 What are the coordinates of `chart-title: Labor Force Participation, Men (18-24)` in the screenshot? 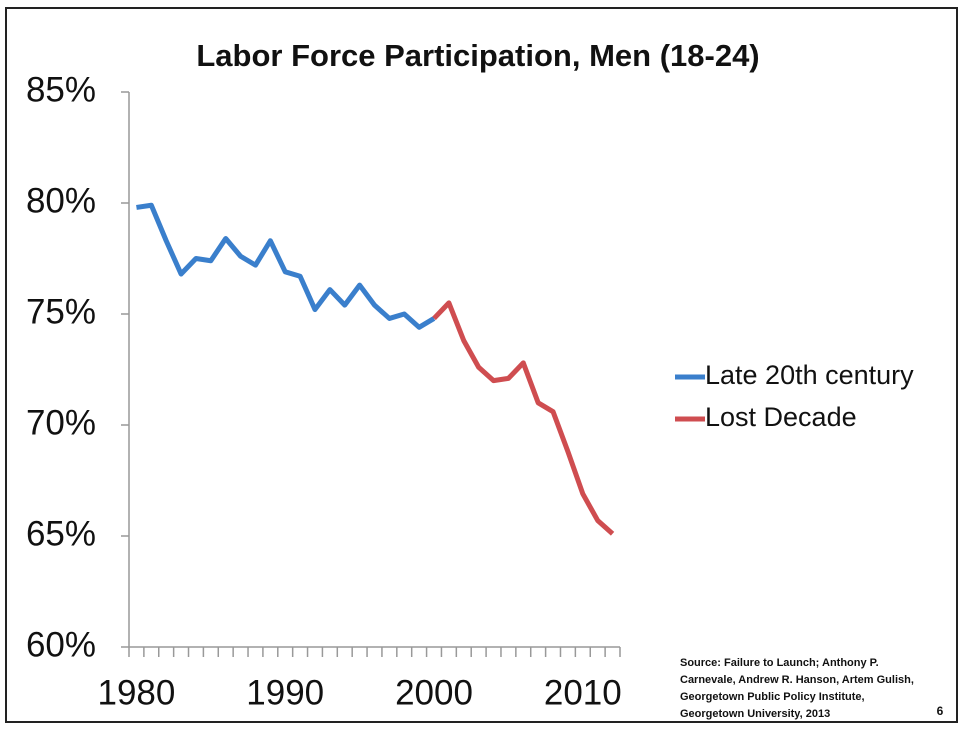 It's located at (477, 55).